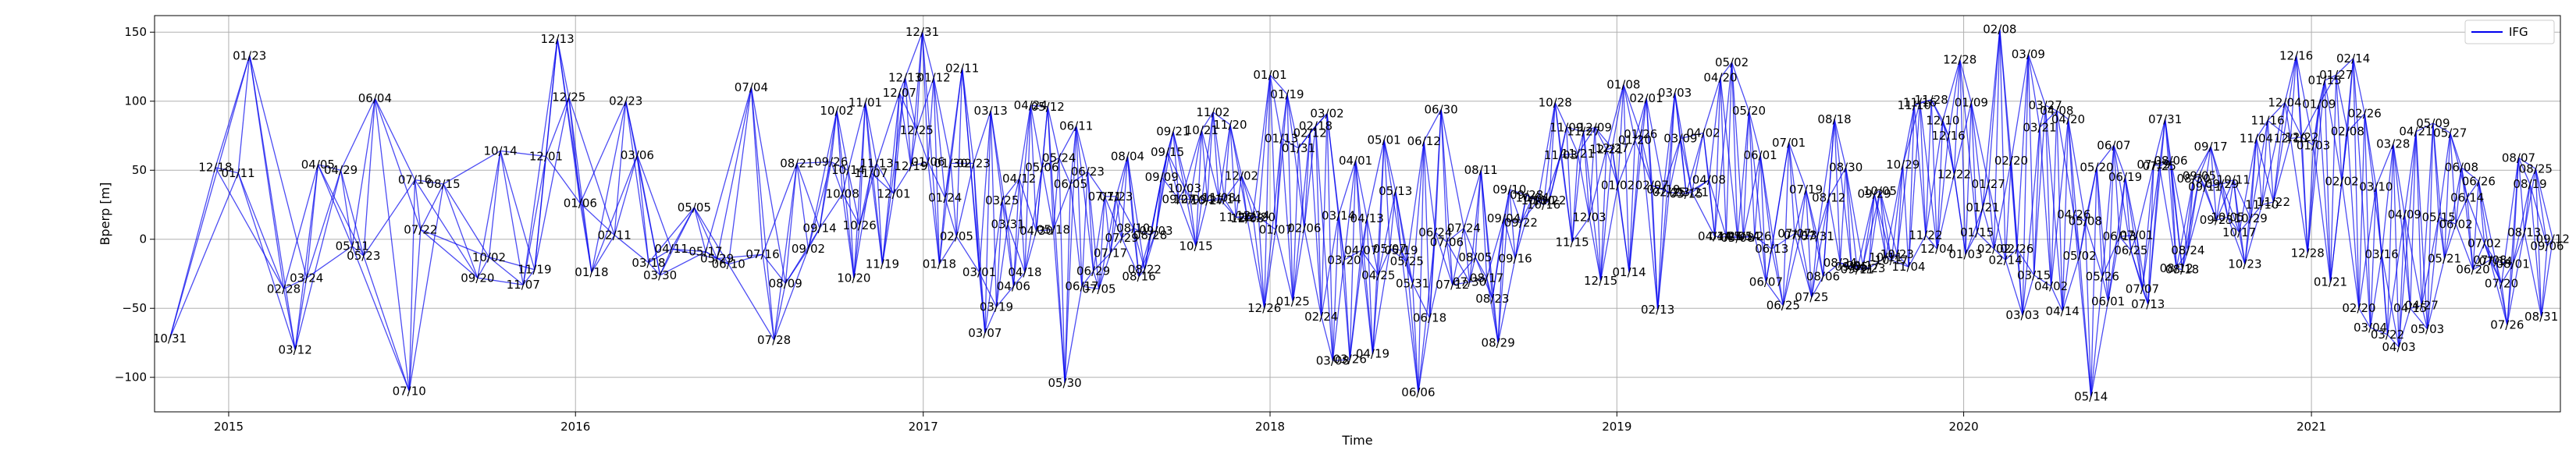 The height and width of the screenshot is (468, 2576). I want to click on acquisition-date-label: 03/13, so click(991, 111).